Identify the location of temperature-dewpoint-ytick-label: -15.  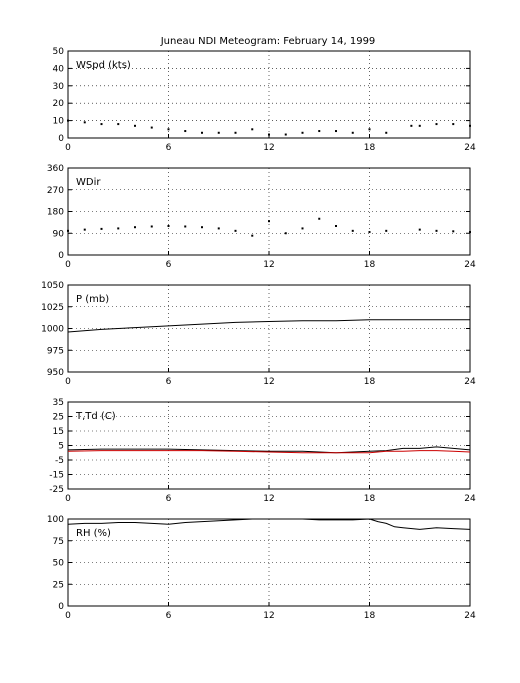
(56, 476).